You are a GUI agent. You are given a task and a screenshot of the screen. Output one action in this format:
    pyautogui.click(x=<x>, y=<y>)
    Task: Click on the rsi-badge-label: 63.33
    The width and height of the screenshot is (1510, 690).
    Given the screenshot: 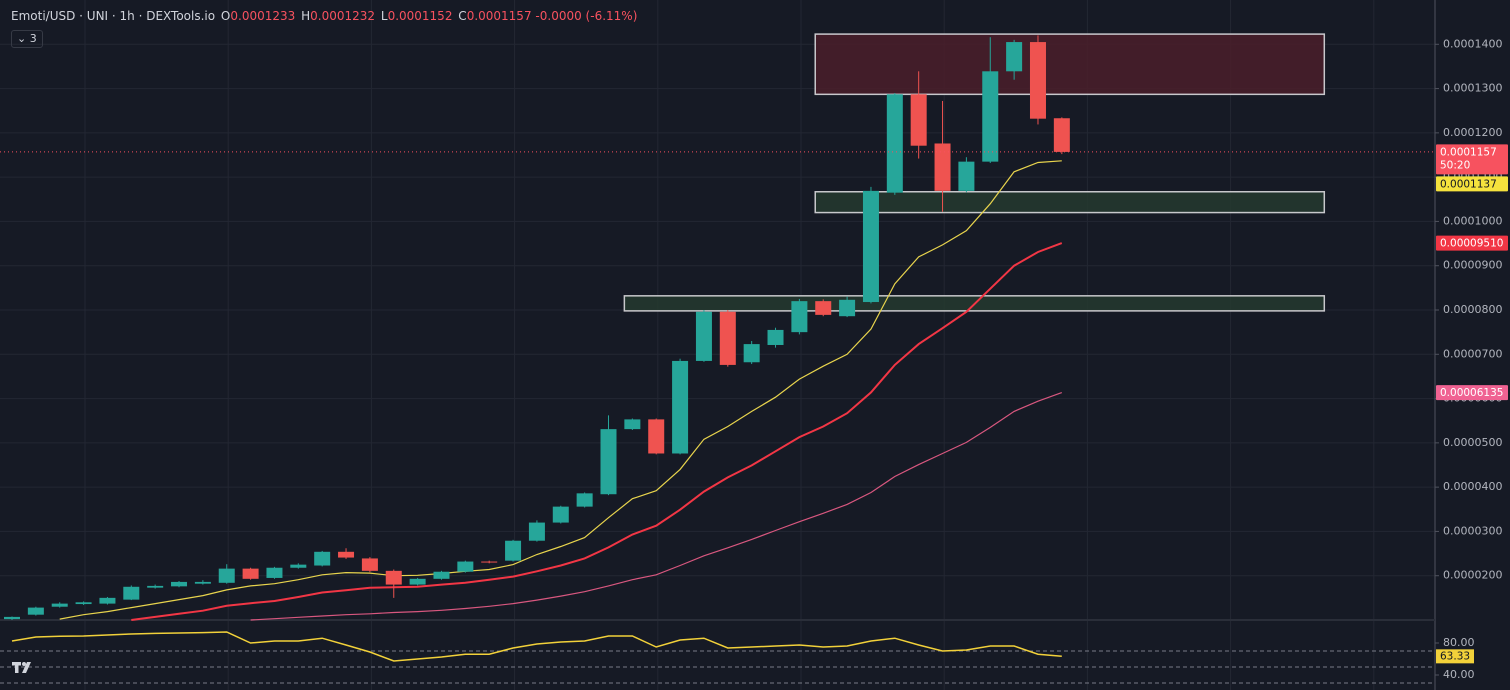 What is the action you would take?
    pyautogui.click(x=1455, y=656)
    